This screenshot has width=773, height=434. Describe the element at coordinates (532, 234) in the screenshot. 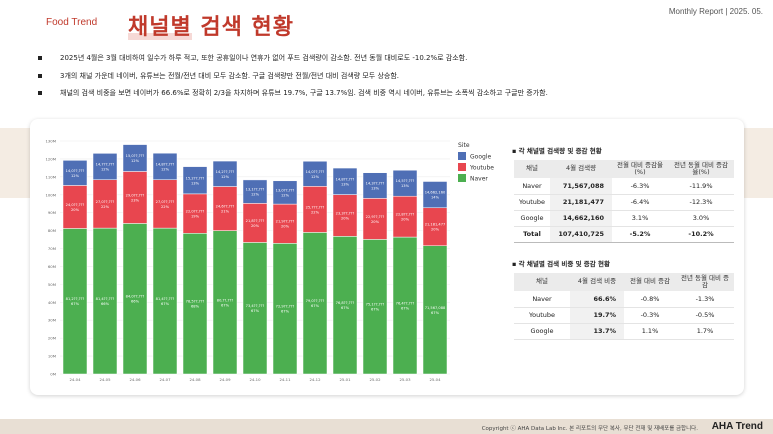

I see `channel-cell: Total` at that location.